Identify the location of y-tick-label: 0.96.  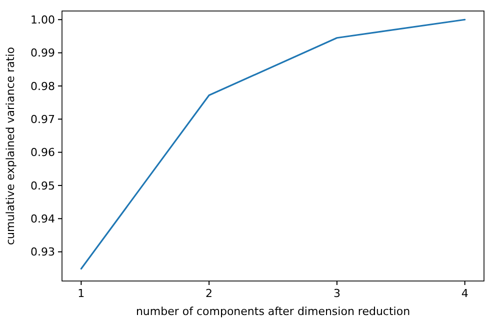
(42, 153).